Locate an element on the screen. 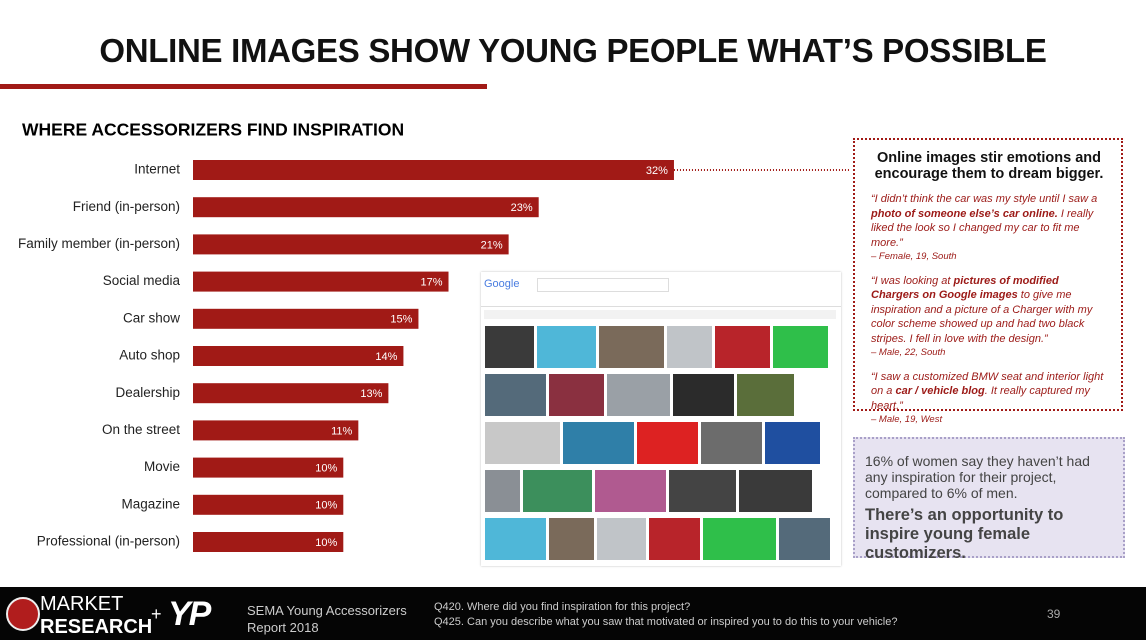 This screenshot has height=640, width=1146. value-label: 23% is located at coordinates (522, 208).